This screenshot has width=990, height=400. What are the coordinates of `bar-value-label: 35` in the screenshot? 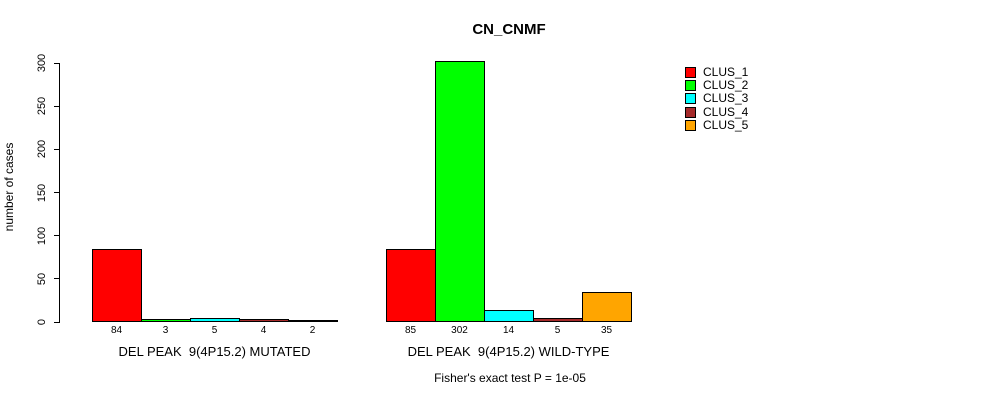 It's located at (606, 330).